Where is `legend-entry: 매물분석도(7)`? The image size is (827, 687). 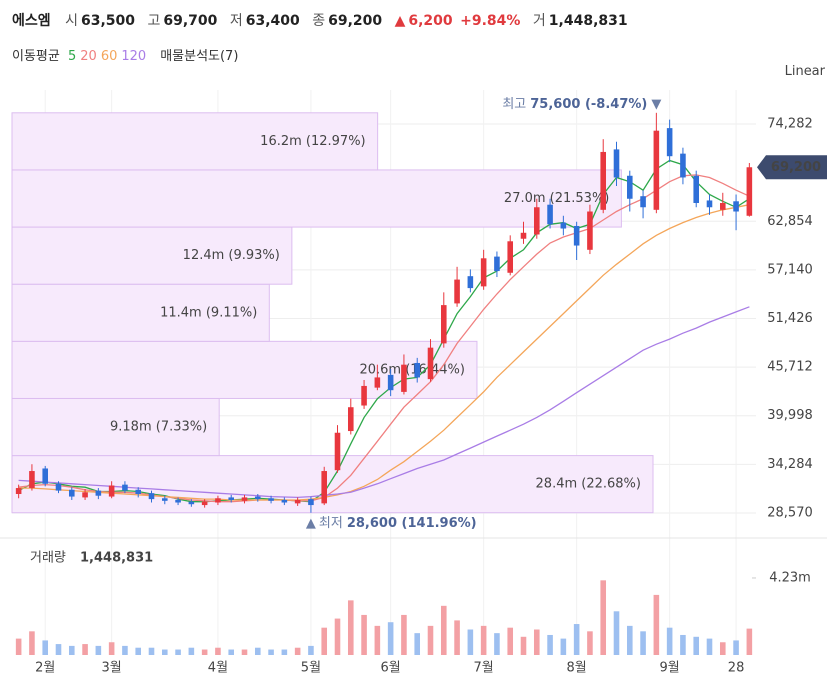
legend-entry: 매물분석도(7) is located at coordinates (199, 56).